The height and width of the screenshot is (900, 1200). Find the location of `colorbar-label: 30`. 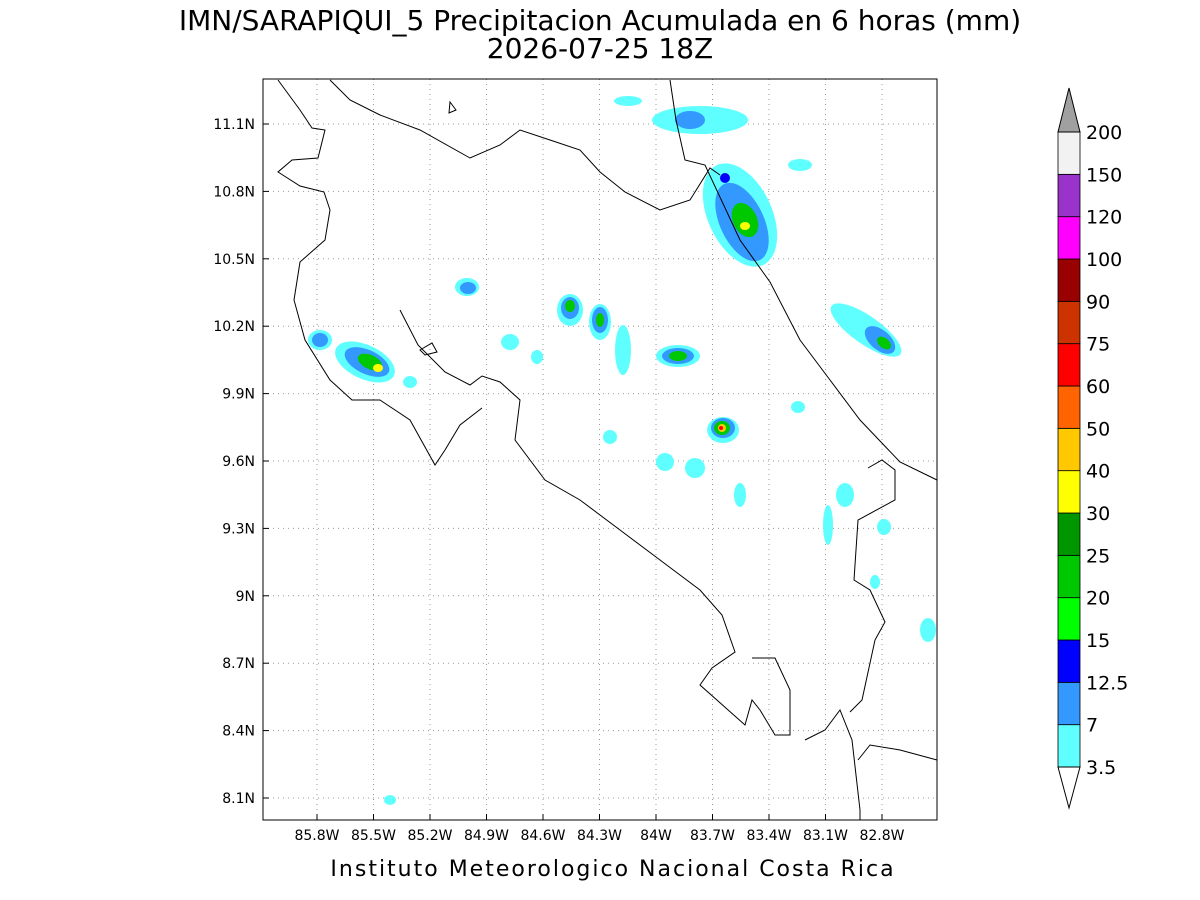

colorbar-label: 30 is located at coordinates (1098, 514).